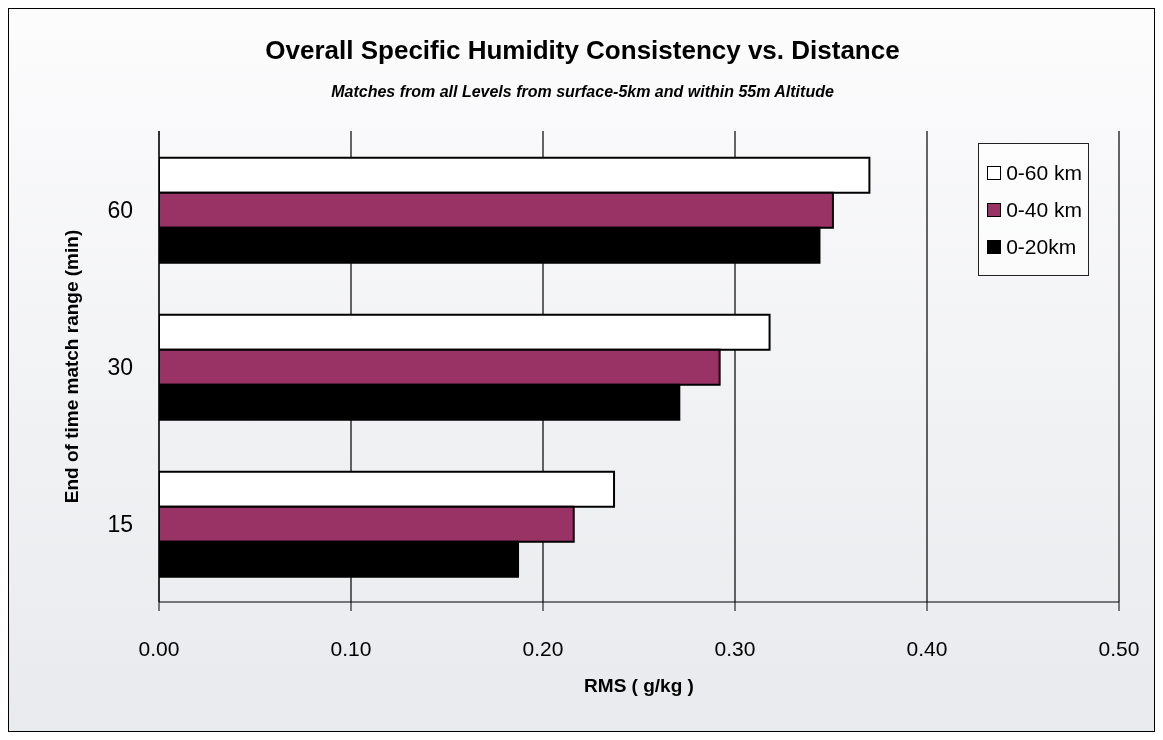 The width and height of the screenshot is (1163, 740). What do you see at coordinates (735, 648) in the screenshot?
I see `x-tick-label: 0.30` at bounding box center [735, 648].